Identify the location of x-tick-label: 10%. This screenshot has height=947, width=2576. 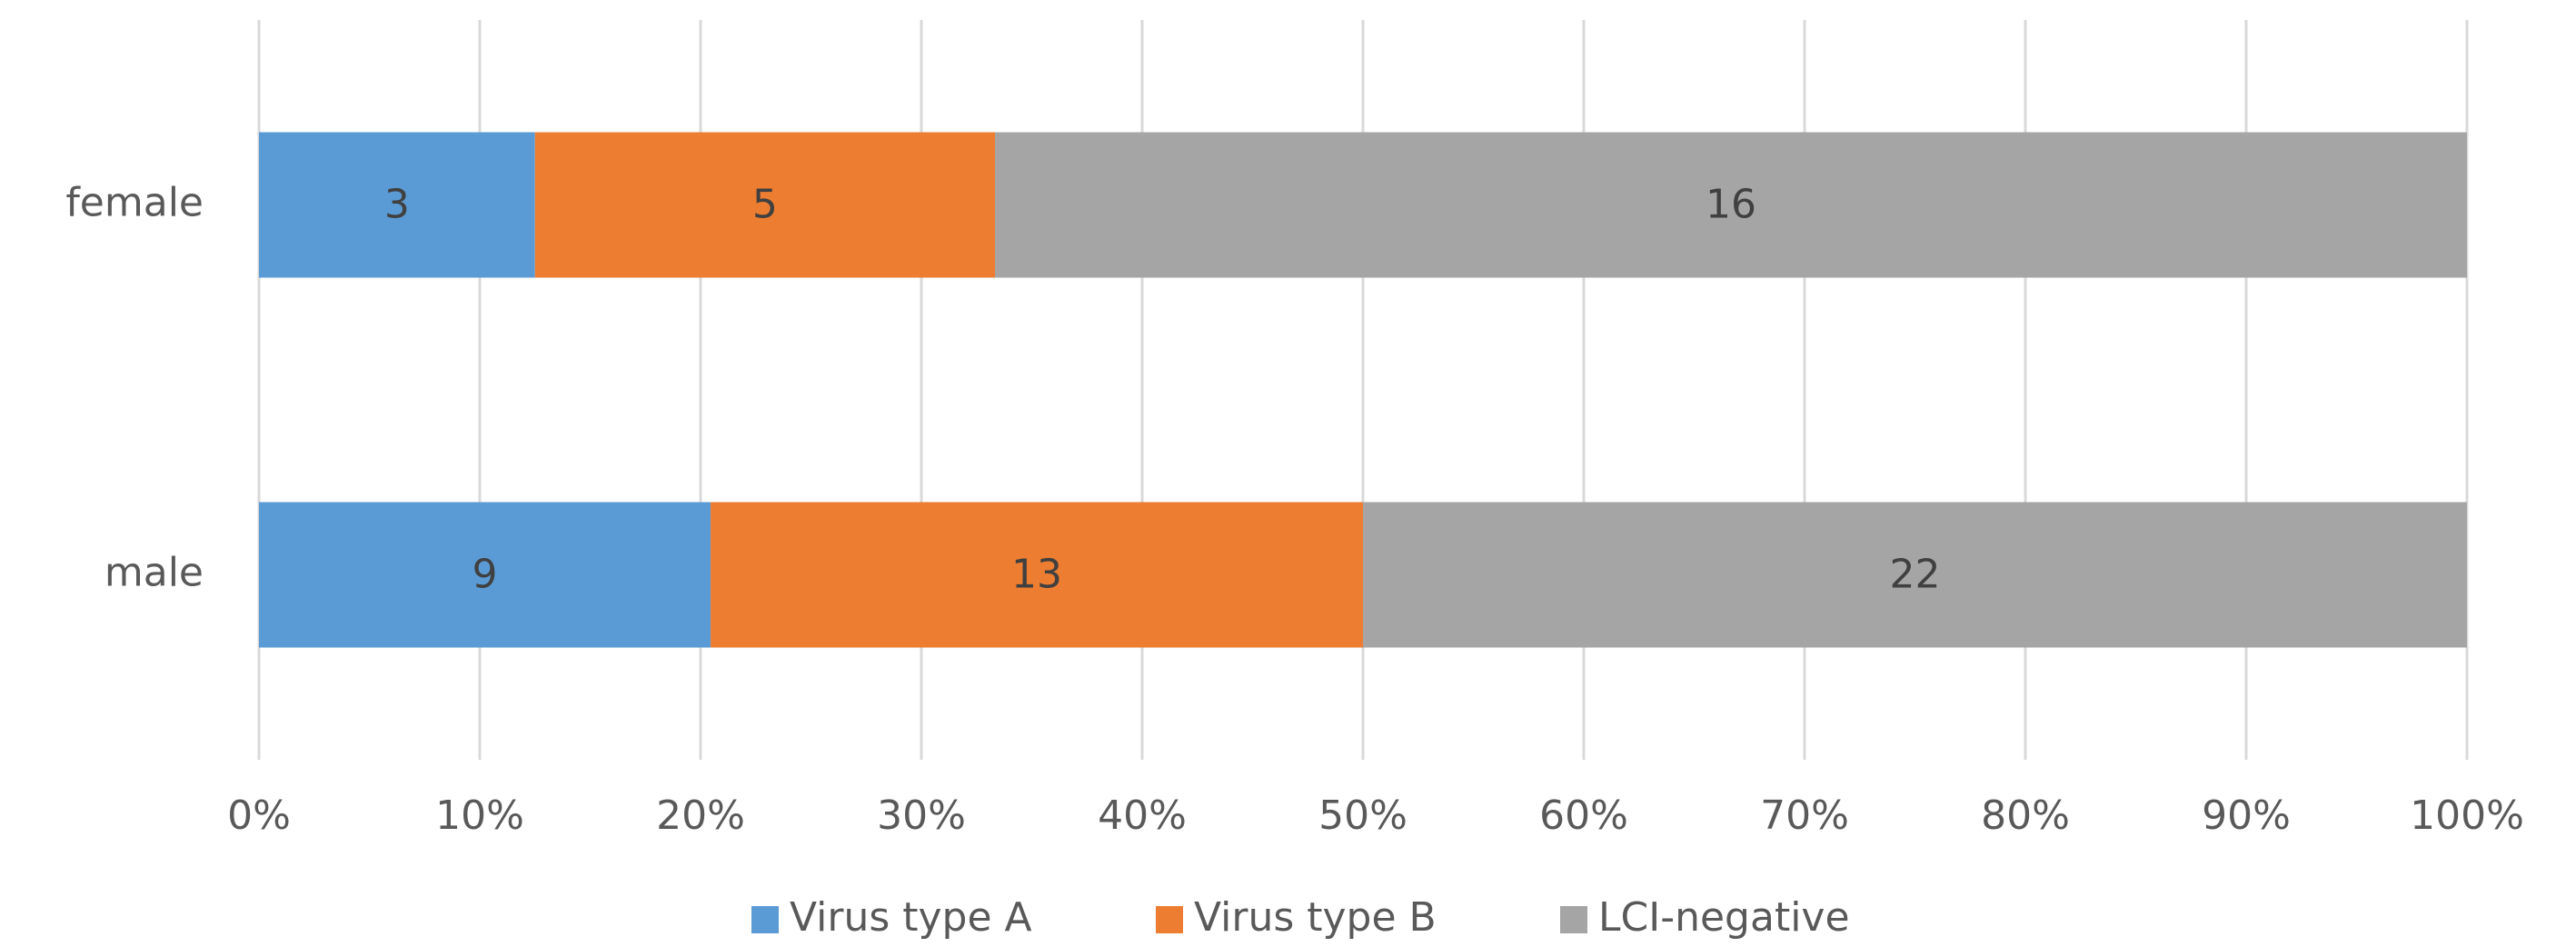
(480, 815).